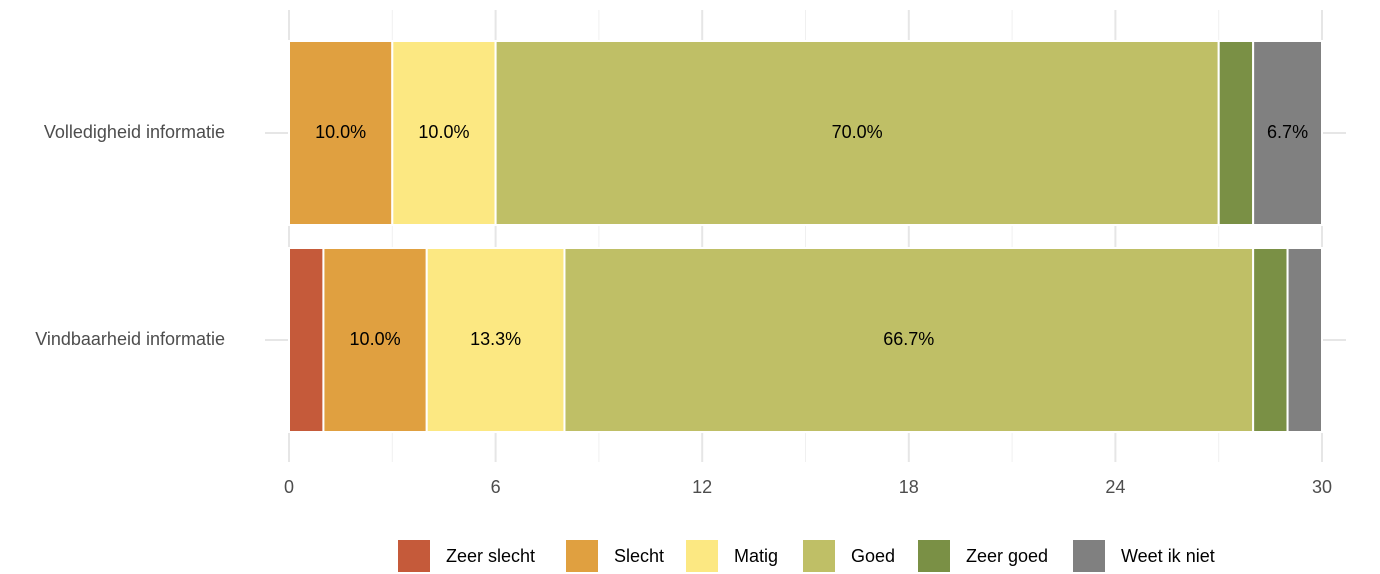 This screenshot has width=1380, height=574. I want to click on value-label: 66.7%, so click(908, 339).